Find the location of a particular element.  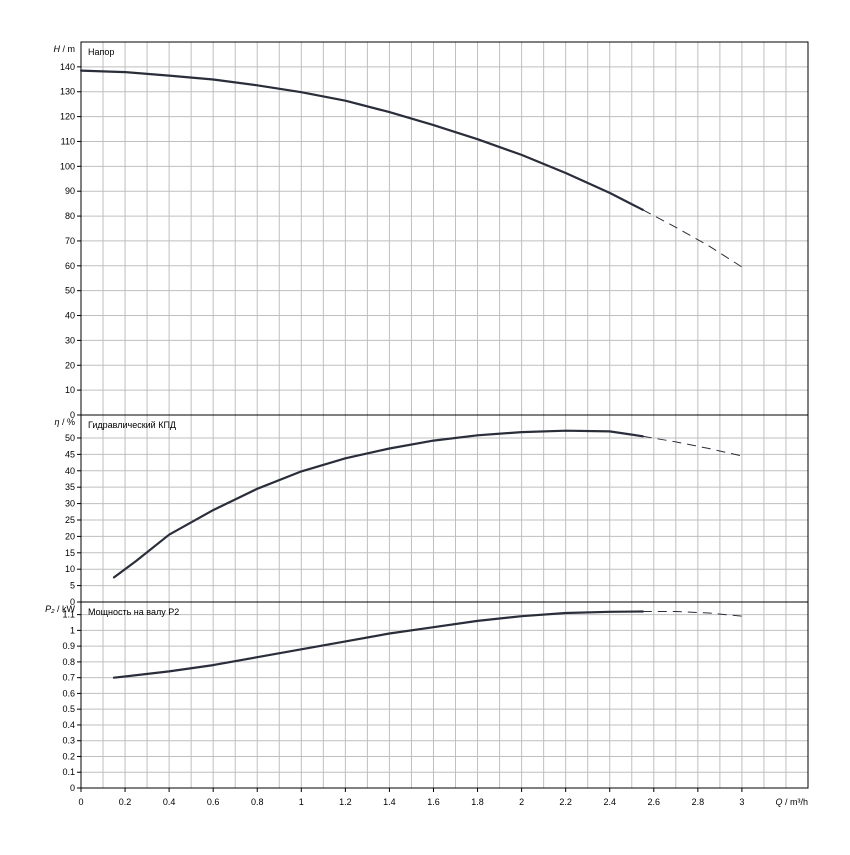

y-tick-label: 1 is located at coordinates (72, 630).